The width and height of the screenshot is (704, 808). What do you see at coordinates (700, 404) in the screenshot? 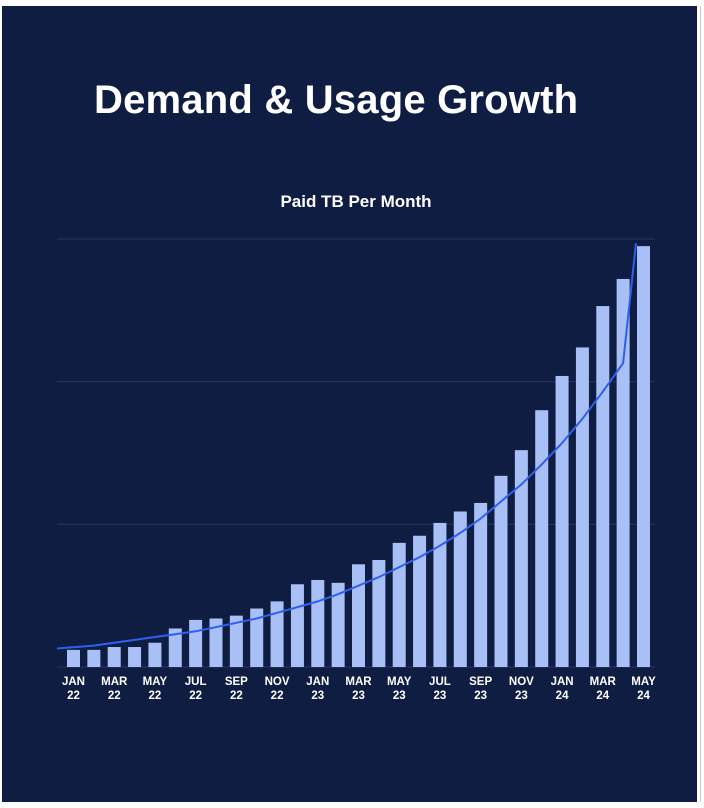
I see `page-edge-divider` at bounding box center [700, 404].